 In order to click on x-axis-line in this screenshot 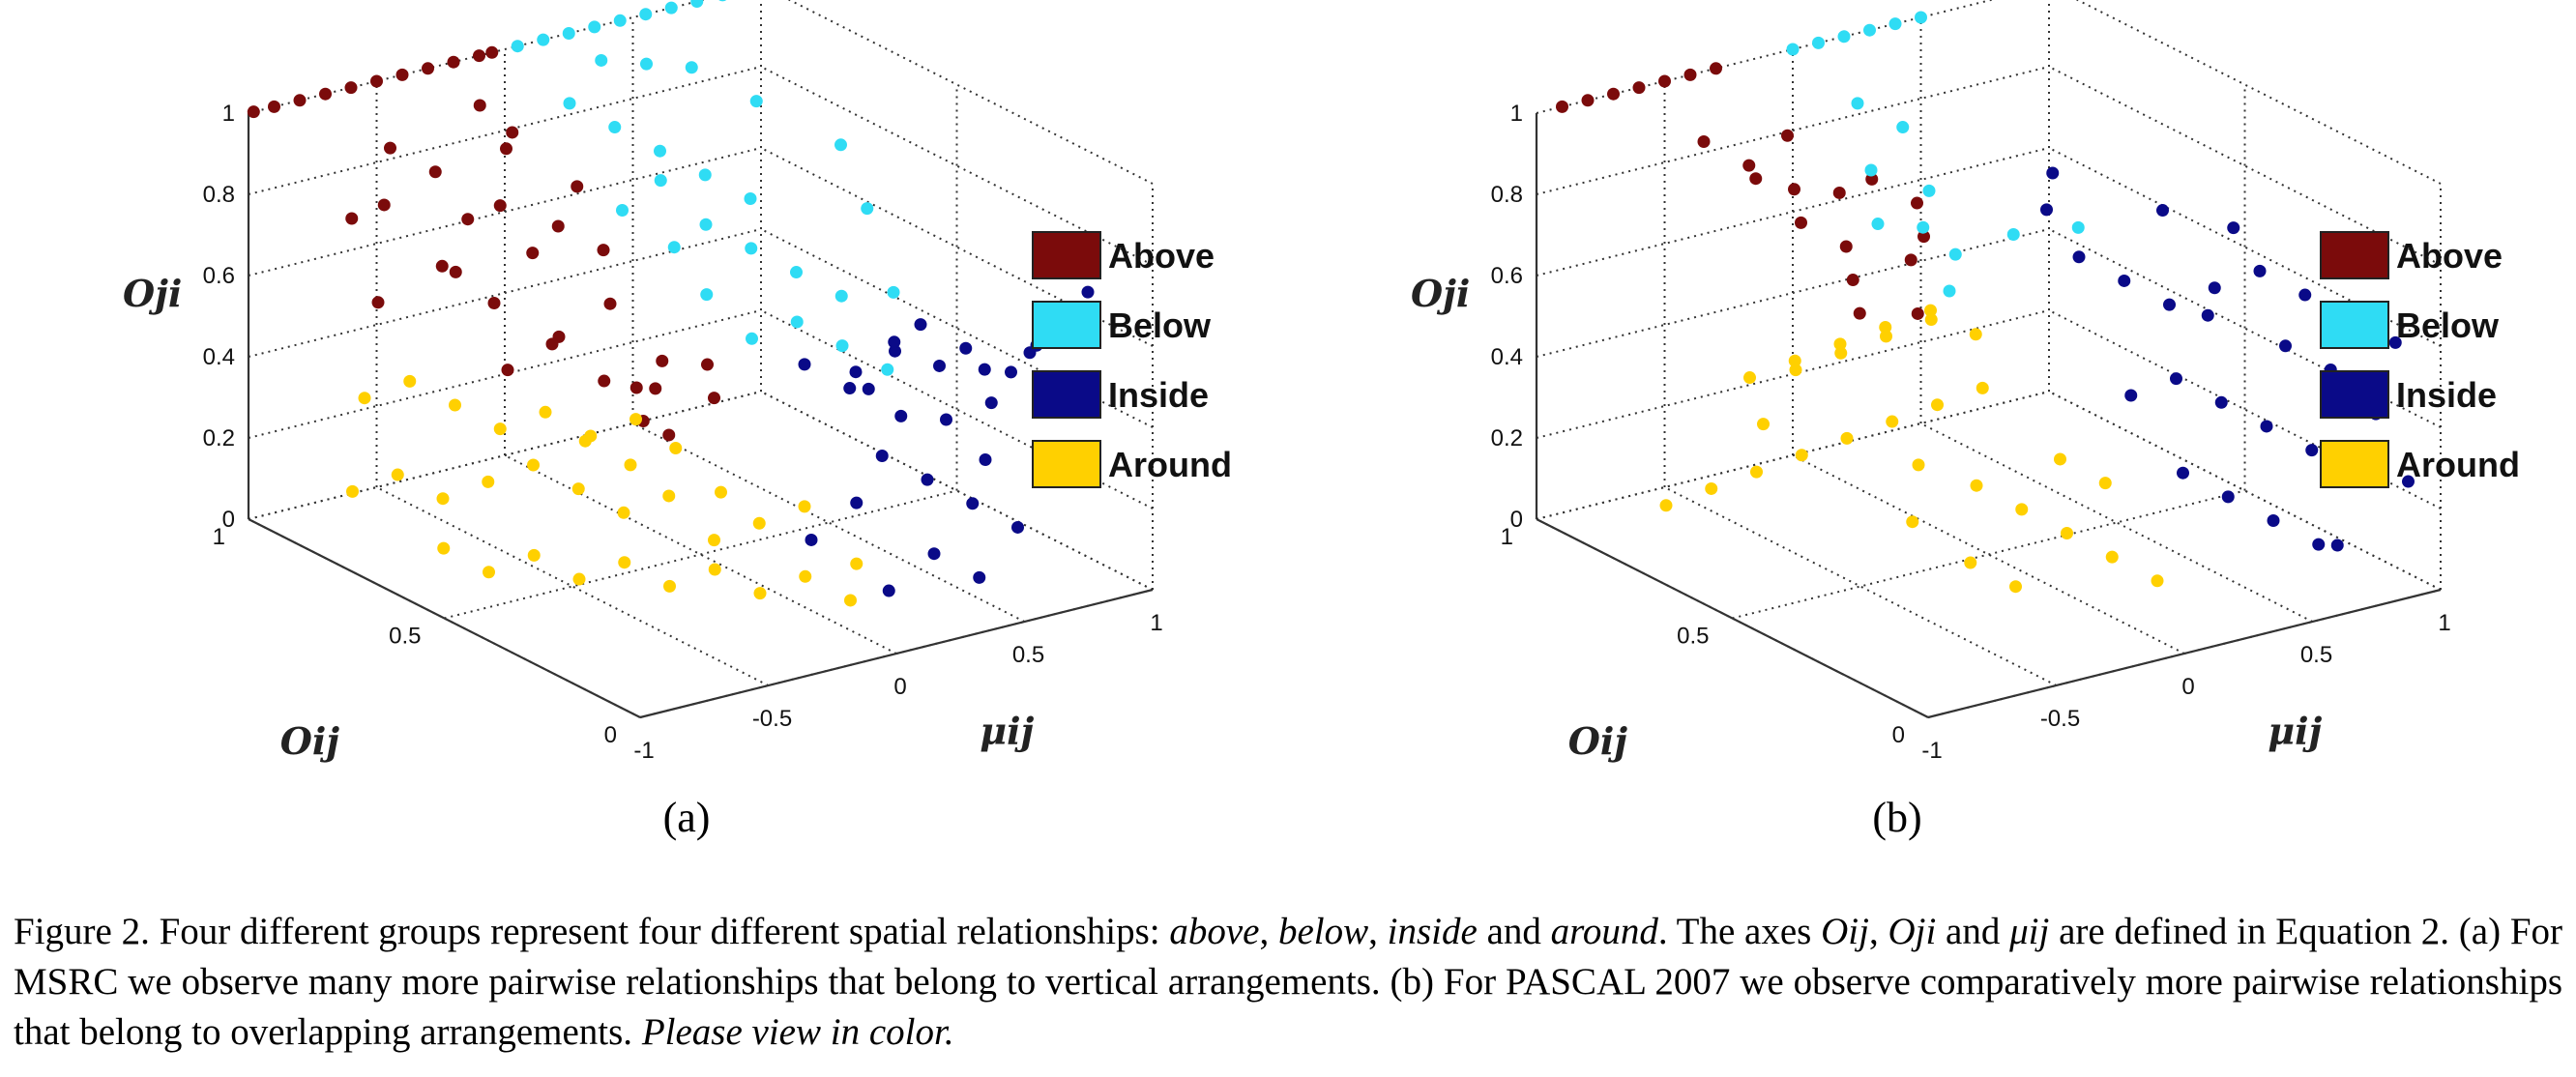, I will do `click(896, 653)`.